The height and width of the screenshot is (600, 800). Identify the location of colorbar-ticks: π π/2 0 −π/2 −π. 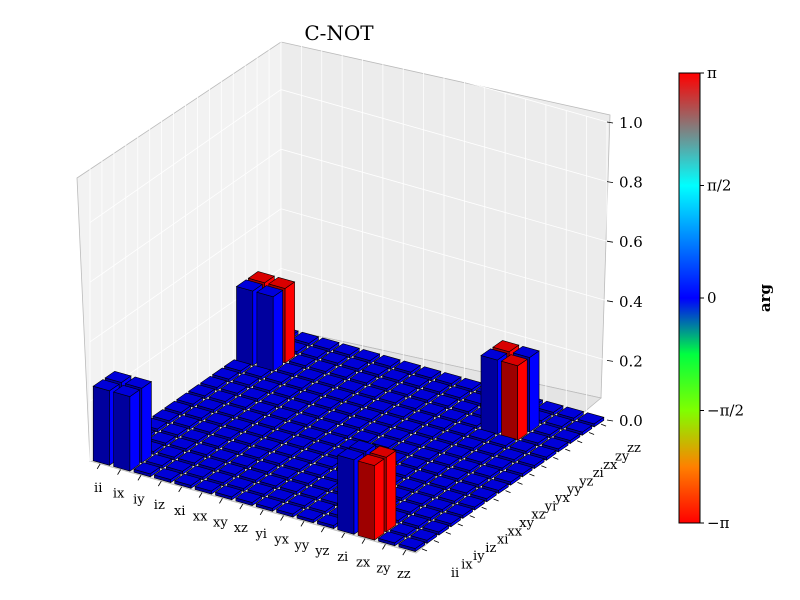
(722, 298).